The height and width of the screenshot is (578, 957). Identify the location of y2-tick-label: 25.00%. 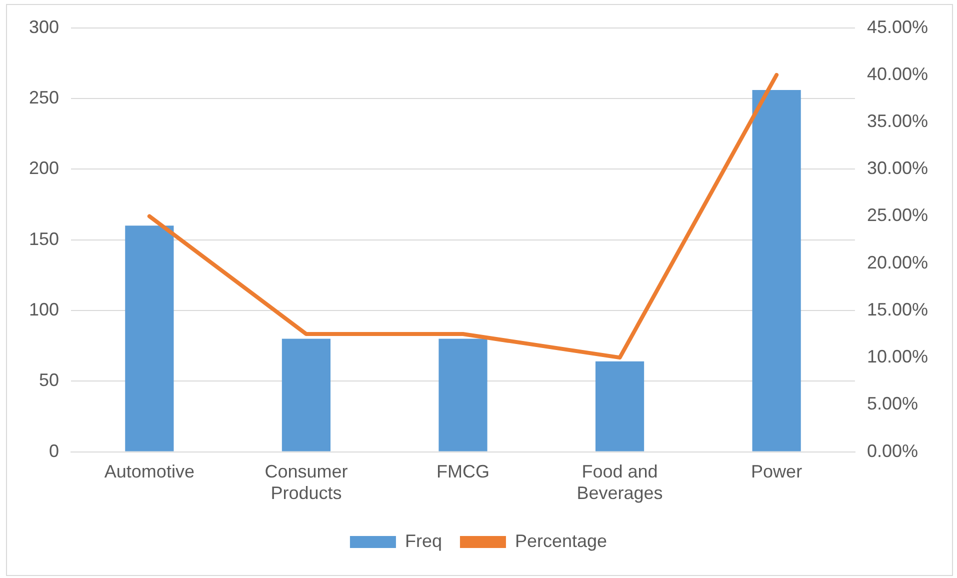
(897, 215).